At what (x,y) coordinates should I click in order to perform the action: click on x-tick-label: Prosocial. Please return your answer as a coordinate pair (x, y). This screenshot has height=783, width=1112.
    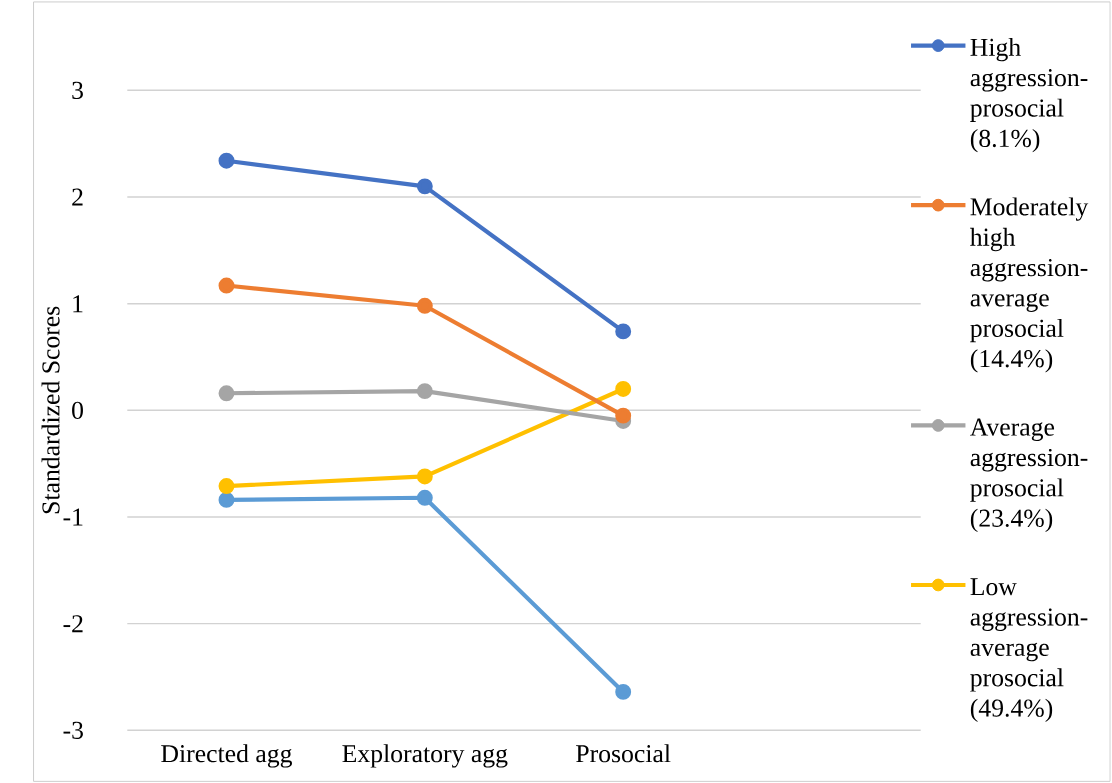
    Looking at the image, I should click on (623, 753).